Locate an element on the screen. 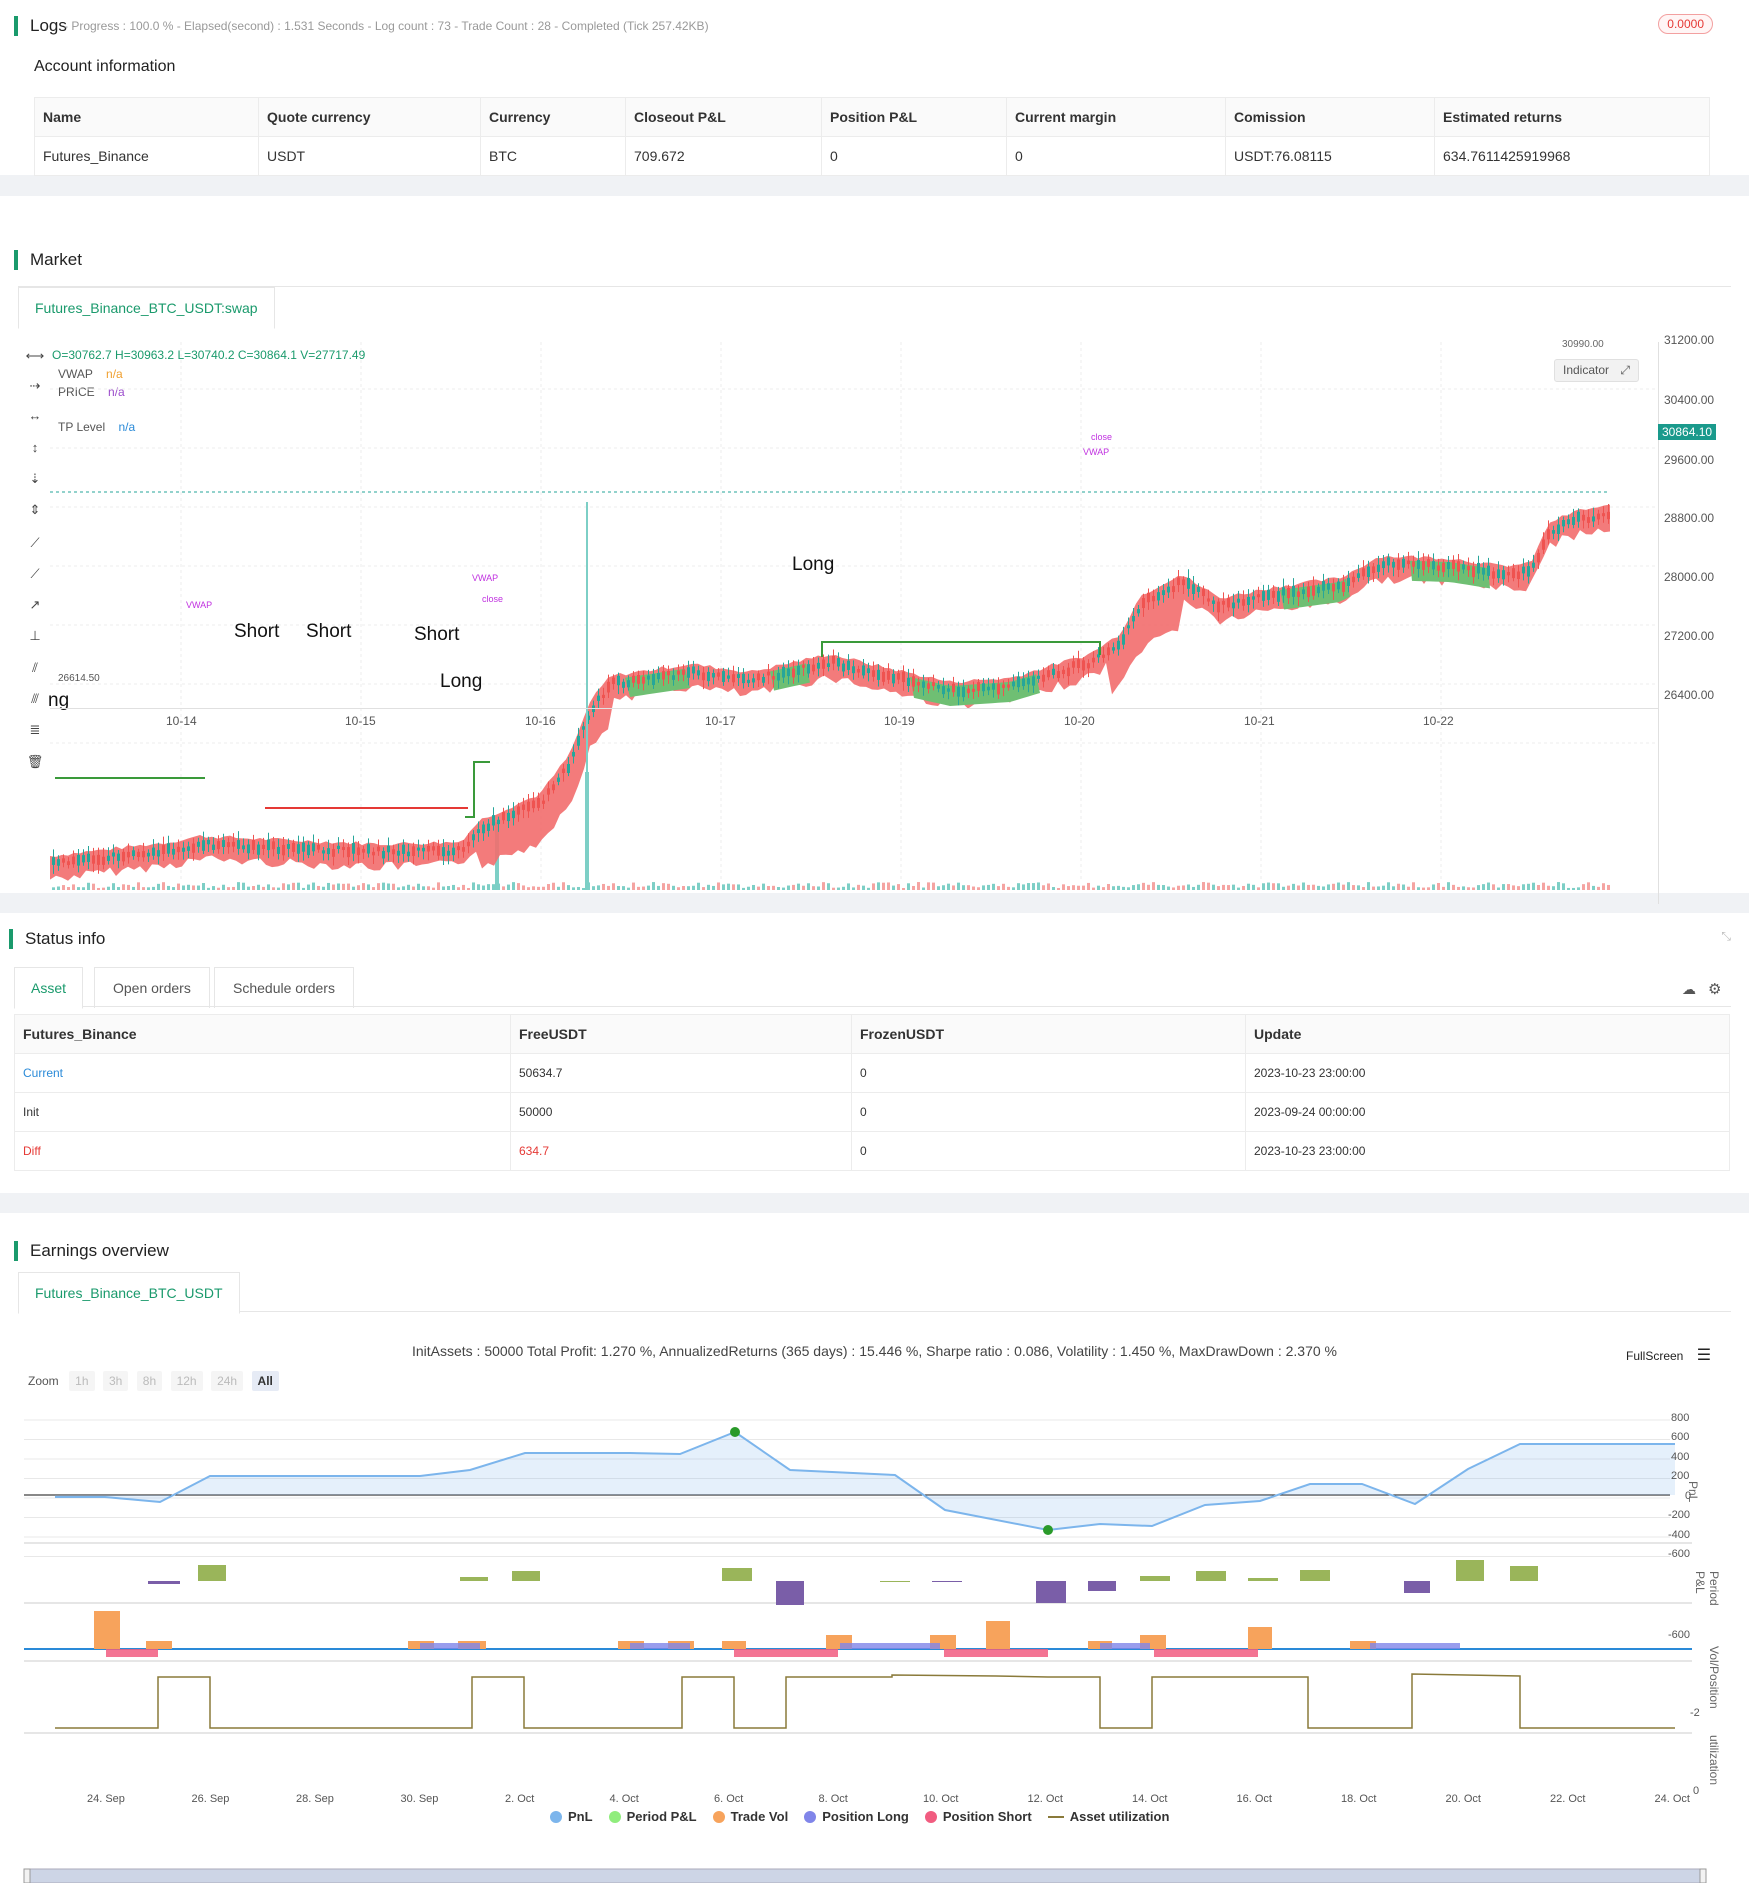 The image size is (1749, 1899). y-tick-31200: 31200.00 is located at coordinates (1689, 340).